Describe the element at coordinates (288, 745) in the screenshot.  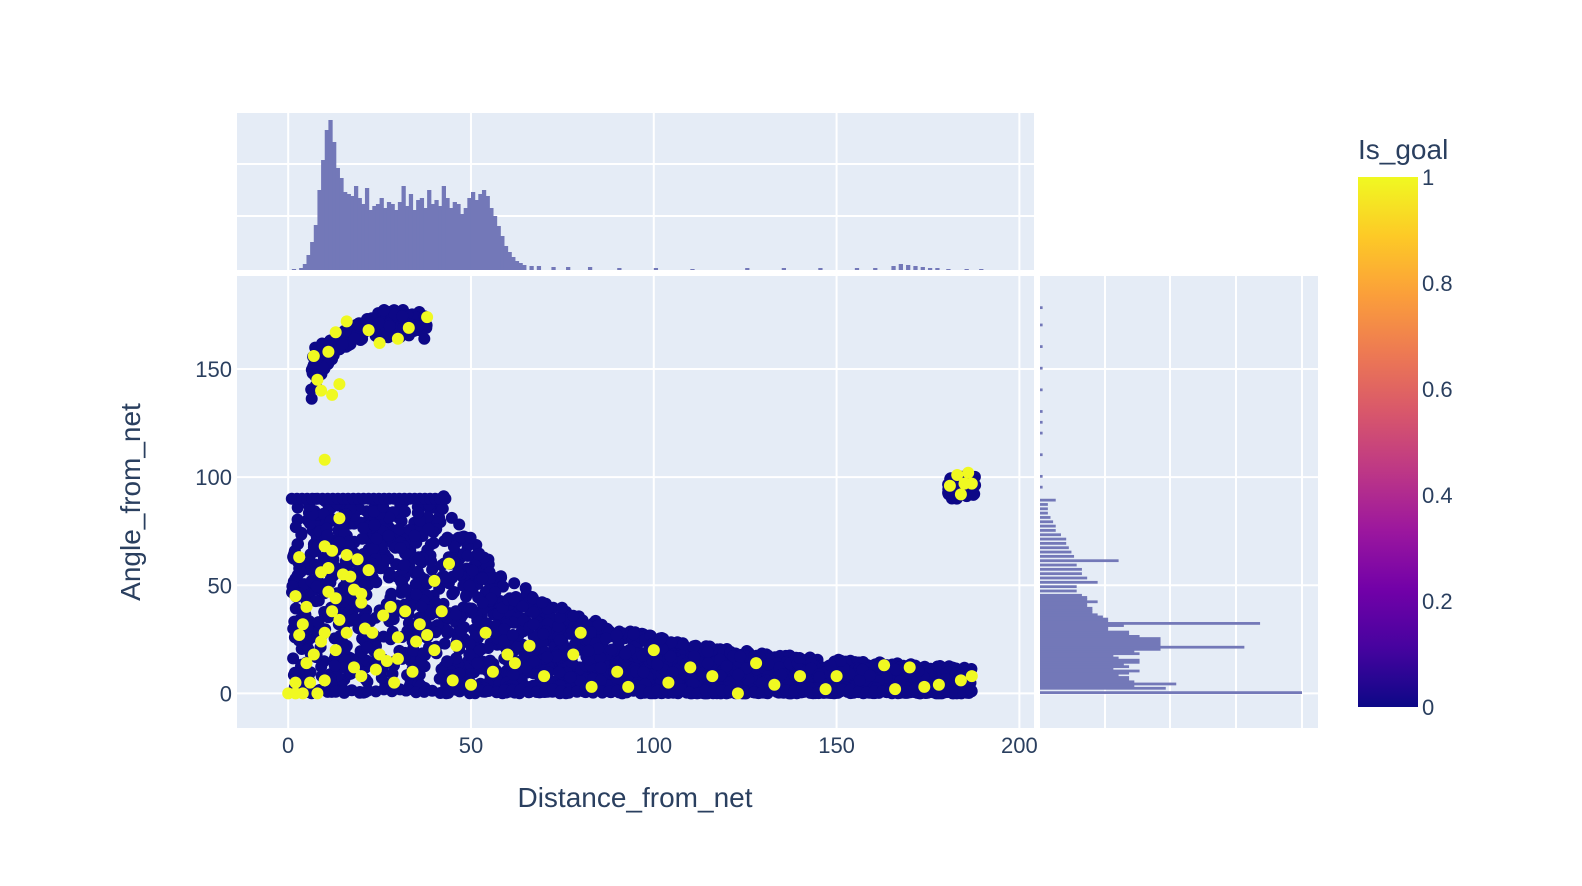
I see `x-tick-label: 0` at that location.